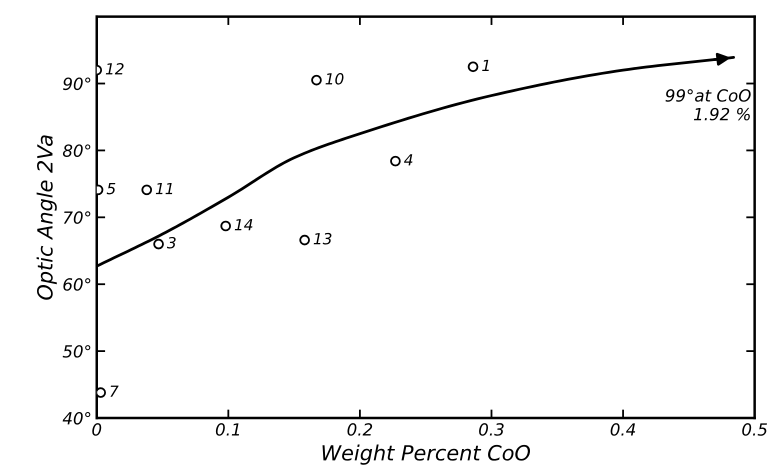 This screenshot has height=475, width=774. Describe the element at coordinates (228, 429) in the screenshot. I see `x-tick-label: 0.1` at that location.